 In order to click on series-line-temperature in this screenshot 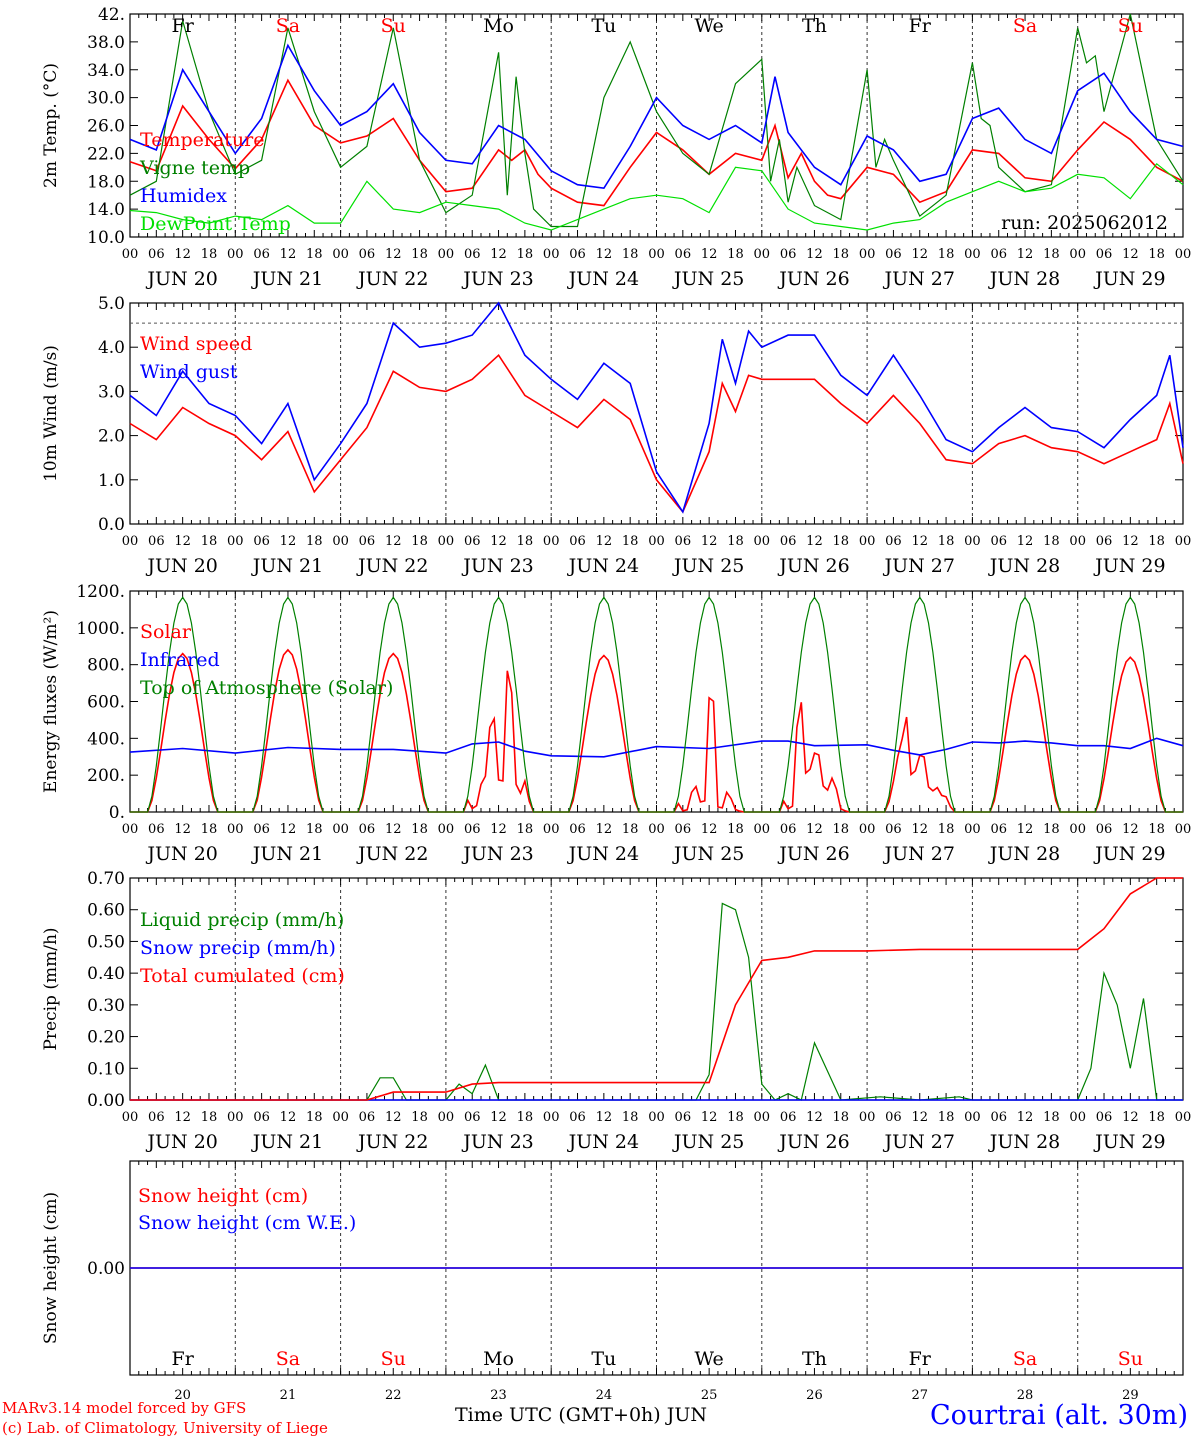, I will do `click(656, 142)`.